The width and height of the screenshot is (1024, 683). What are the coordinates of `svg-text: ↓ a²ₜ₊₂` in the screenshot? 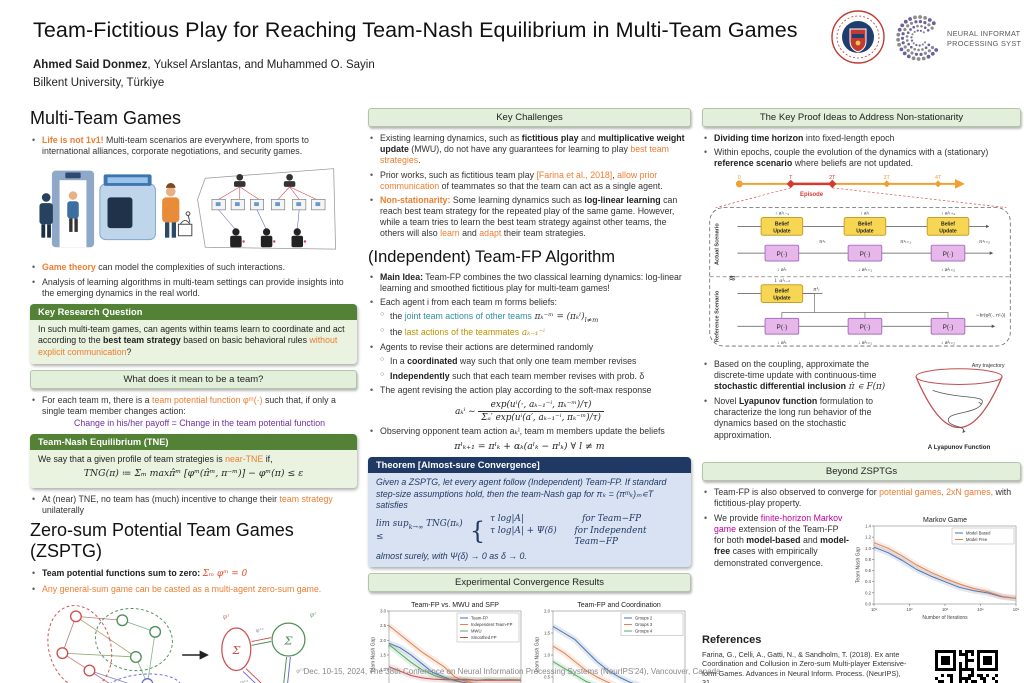 It's located at (948, 343).